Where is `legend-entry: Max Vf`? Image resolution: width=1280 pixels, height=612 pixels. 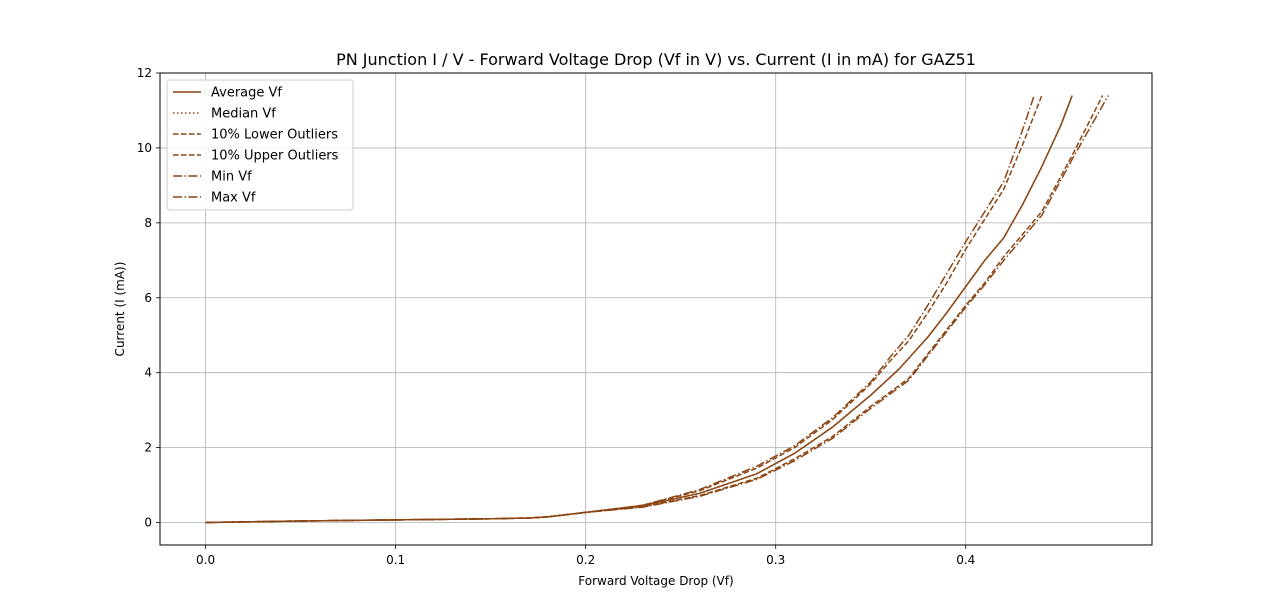 legend-entry: Max Vf is located at coordinates (233, 198).